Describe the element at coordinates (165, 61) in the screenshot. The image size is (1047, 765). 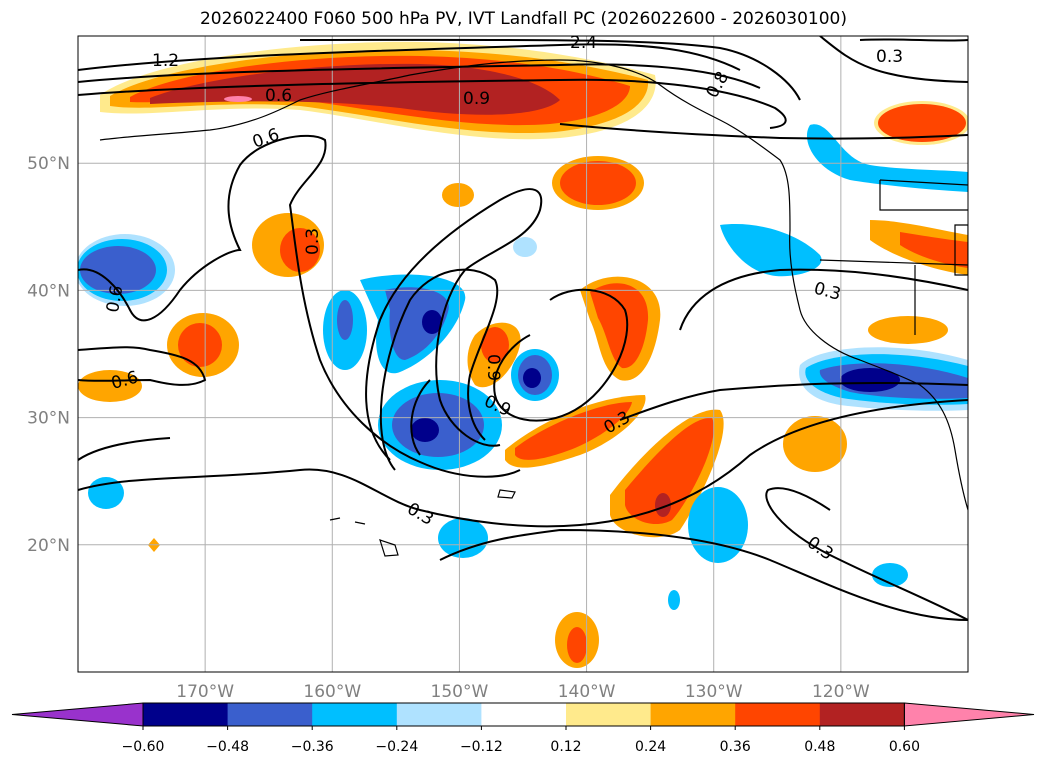
I see `contour-label: 1.2` at that location.